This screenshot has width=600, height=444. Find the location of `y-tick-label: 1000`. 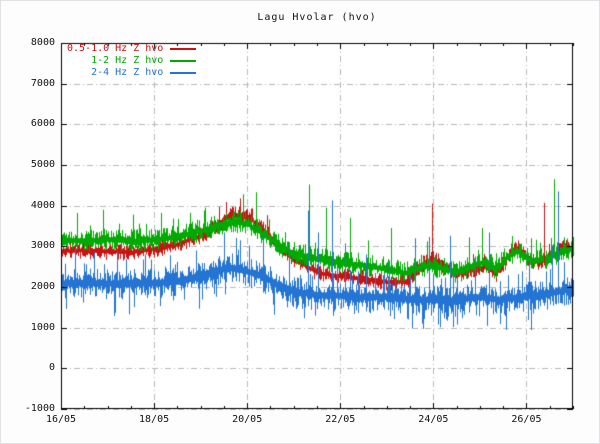

y-tick-label: 1000 is located at coordinates (42, 327).